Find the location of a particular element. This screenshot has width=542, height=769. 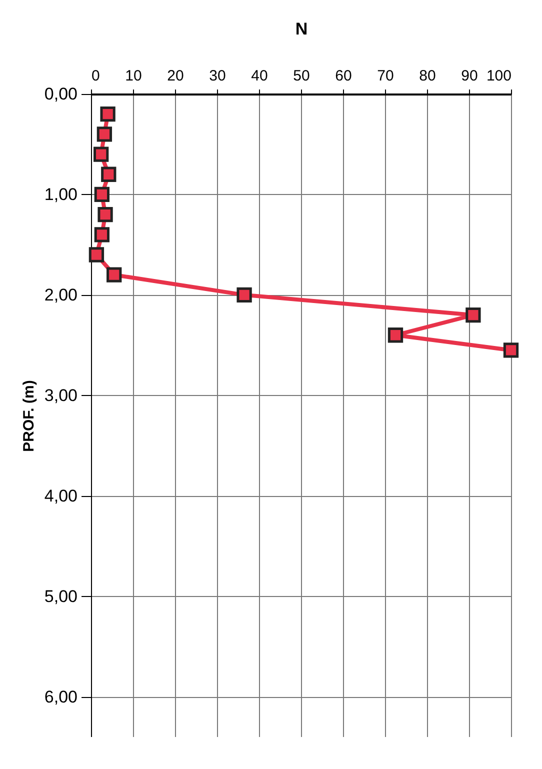

x-tick-label: 40 is located at coordinates (259, 76).